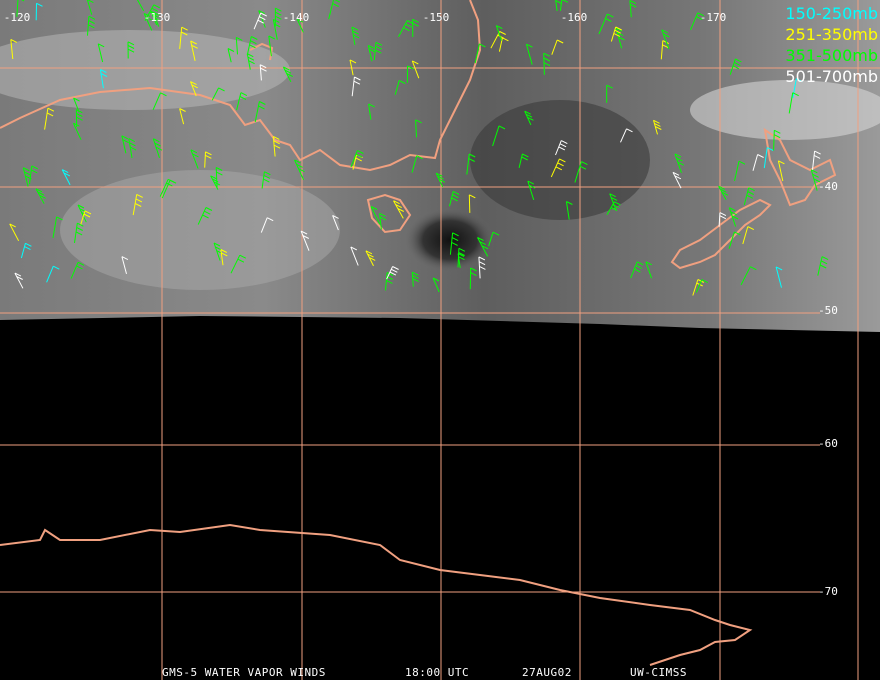 This screenshot has width=880, height=680. What do you see at coordinates (241, 86) in the screenshot?
I see `coastline` at bounding box center [241, 86].